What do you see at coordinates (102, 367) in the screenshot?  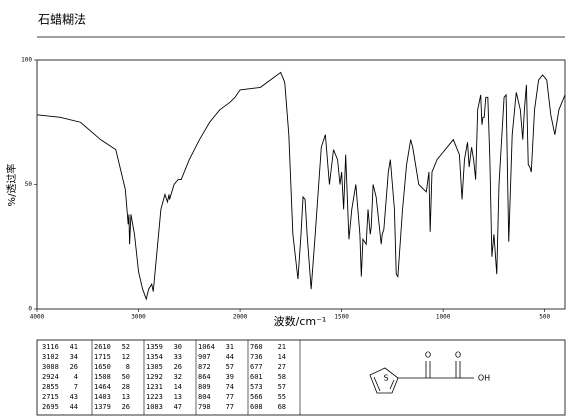 I see `peak-wavenumber: 1650` at bounding box center [102, 367].